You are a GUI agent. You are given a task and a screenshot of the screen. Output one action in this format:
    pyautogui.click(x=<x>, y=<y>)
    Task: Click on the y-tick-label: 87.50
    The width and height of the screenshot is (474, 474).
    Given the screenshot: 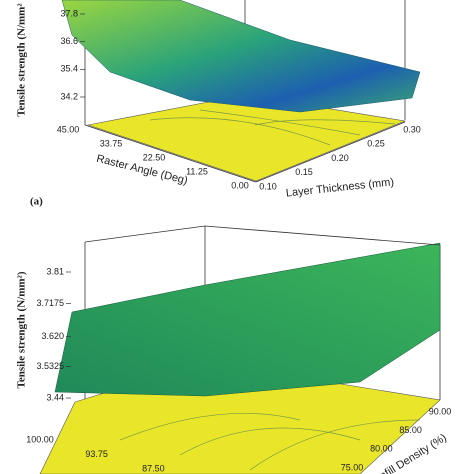 What is the action you would take?
    pyautogui.click(x=153, y=469)
    